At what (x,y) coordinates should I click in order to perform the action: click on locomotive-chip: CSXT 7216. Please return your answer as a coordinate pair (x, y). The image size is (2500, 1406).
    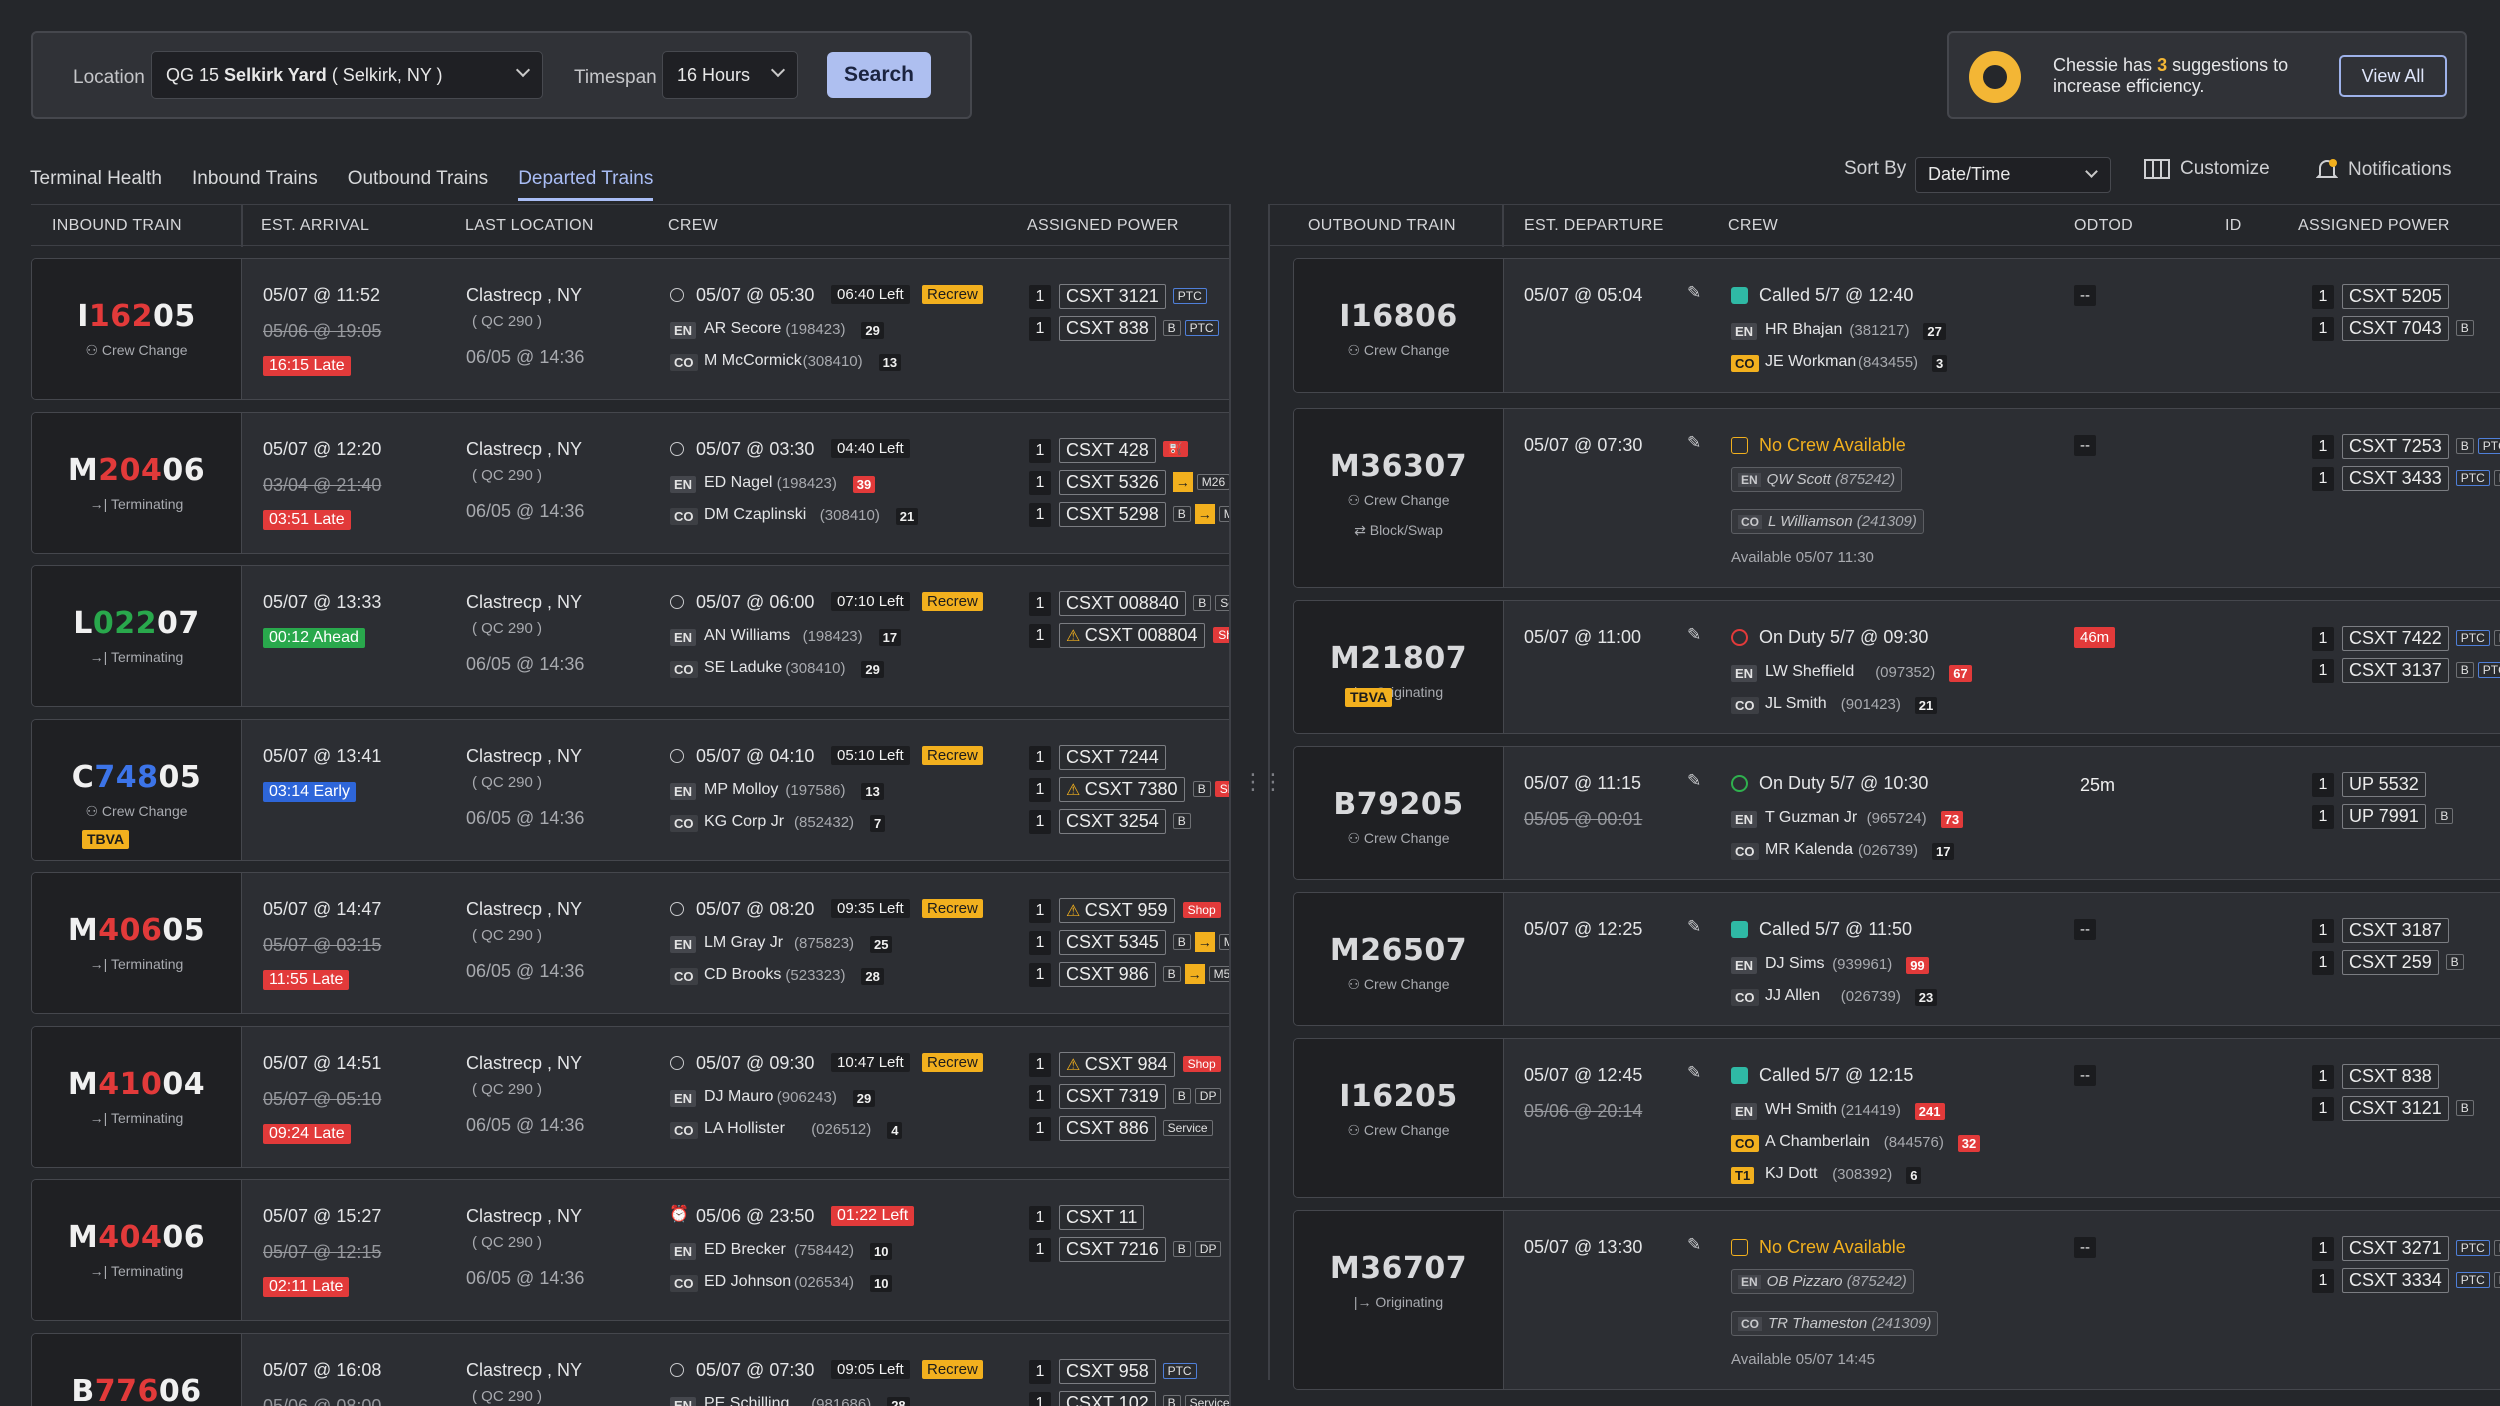
    Looking at the image, I should click on (1112, 1249).